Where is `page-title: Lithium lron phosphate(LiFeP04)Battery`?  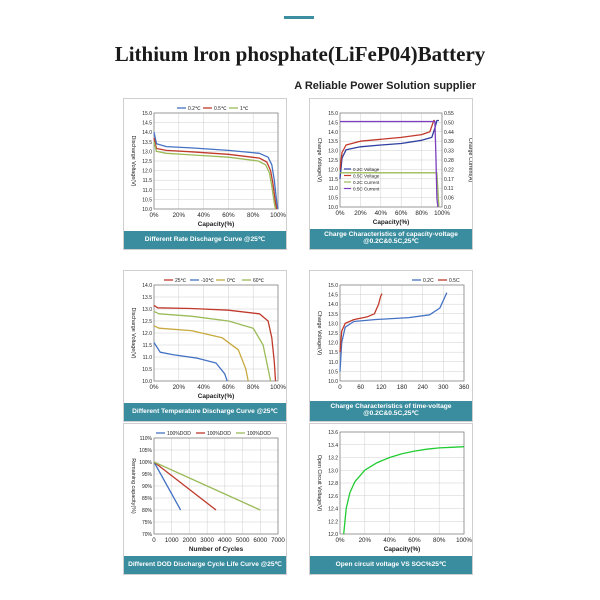
page-title: Lithium lron phosphate(LiFeP04)Battery is located at coordinates (300, 54).